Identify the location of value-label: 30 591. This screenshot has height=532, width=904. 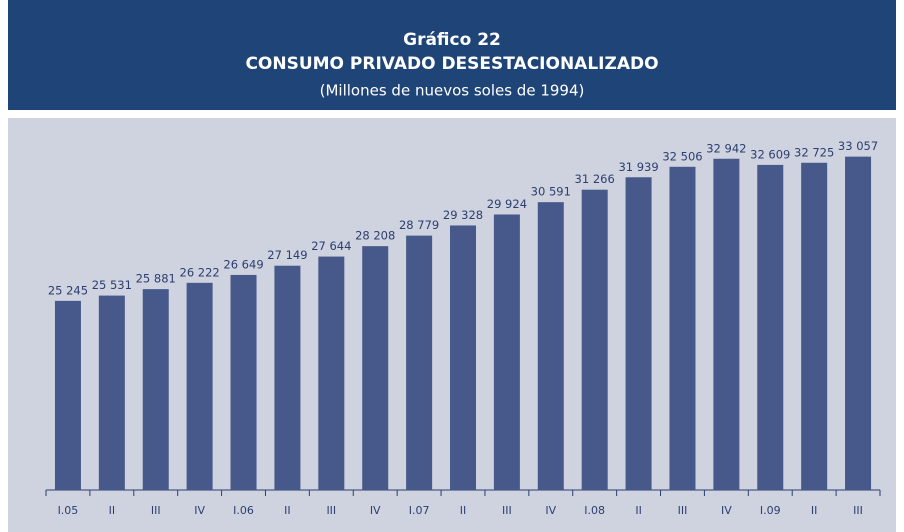
(551, 192).